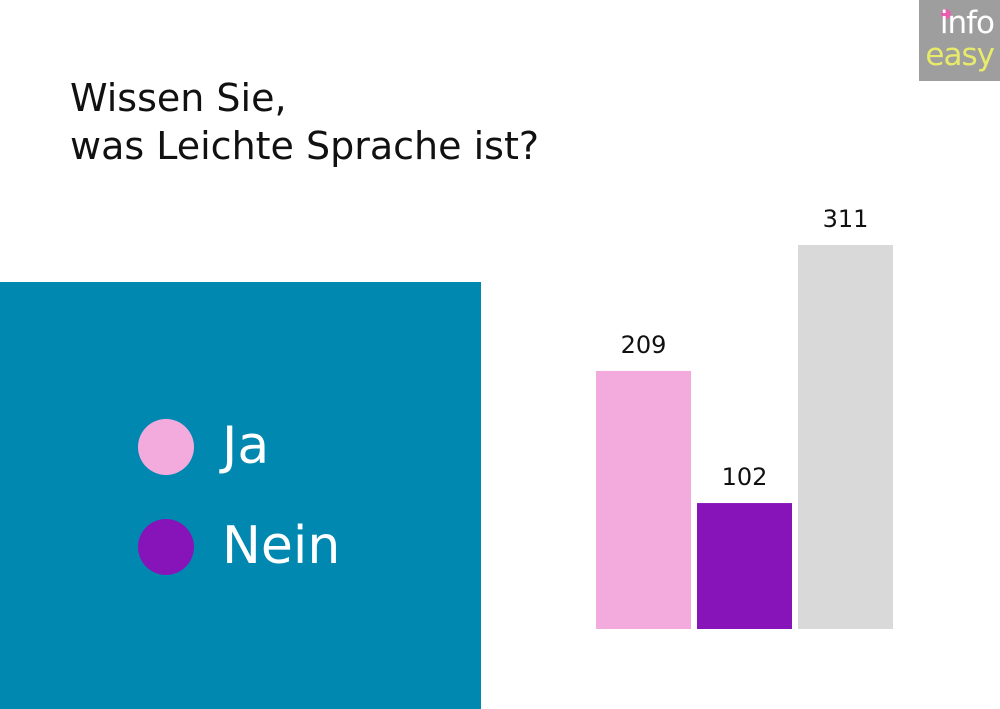 The width and height of the screenshot is (1000, 709). What do you see at coordinates (967, 23) in the screenshot?
I see `logo-text-info: info` at bounding box center [967, 23].